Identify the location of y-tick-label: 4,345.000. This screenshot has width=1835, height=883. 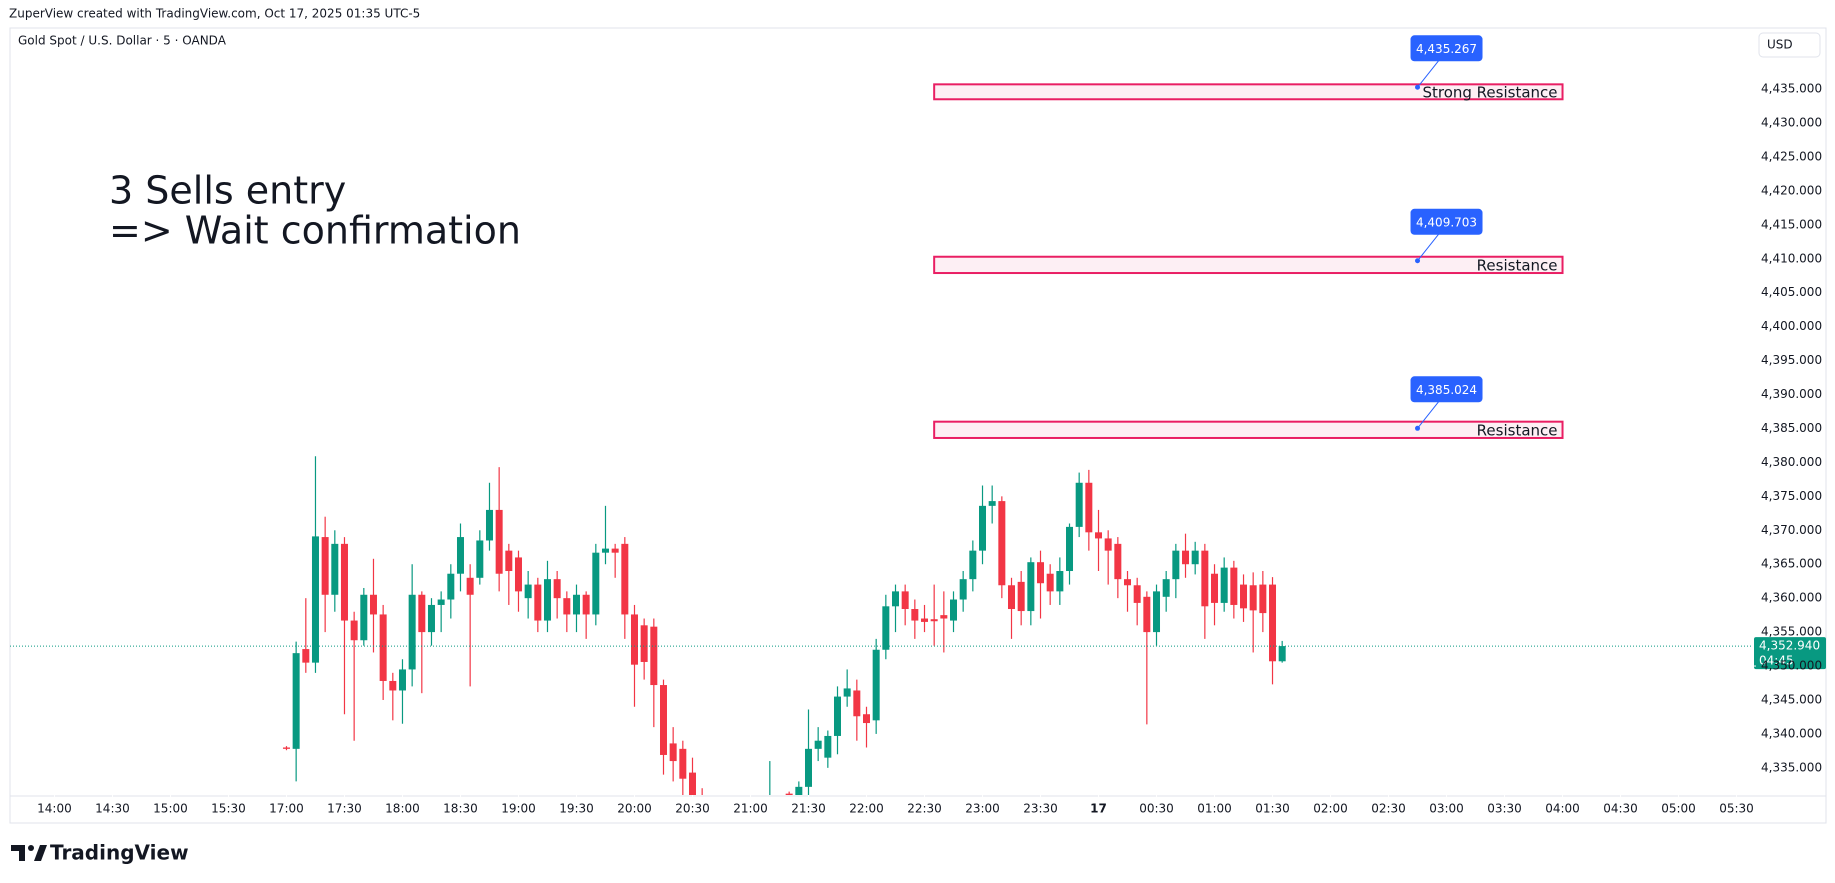
(1791, 699).